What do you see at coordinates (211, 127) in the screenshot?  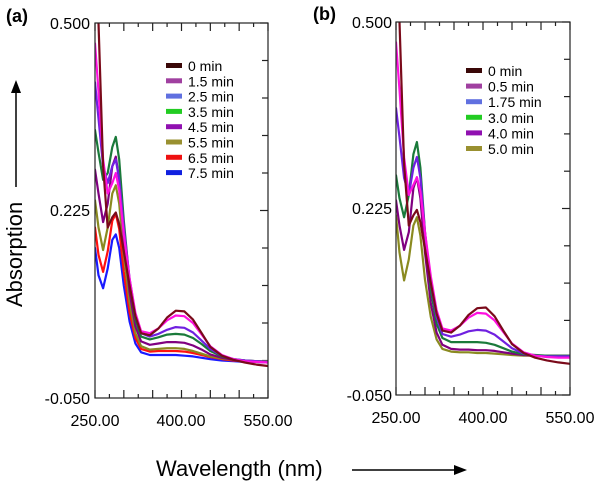 I see `legend-label: 4.5 min` at bounding box center [211, 127].